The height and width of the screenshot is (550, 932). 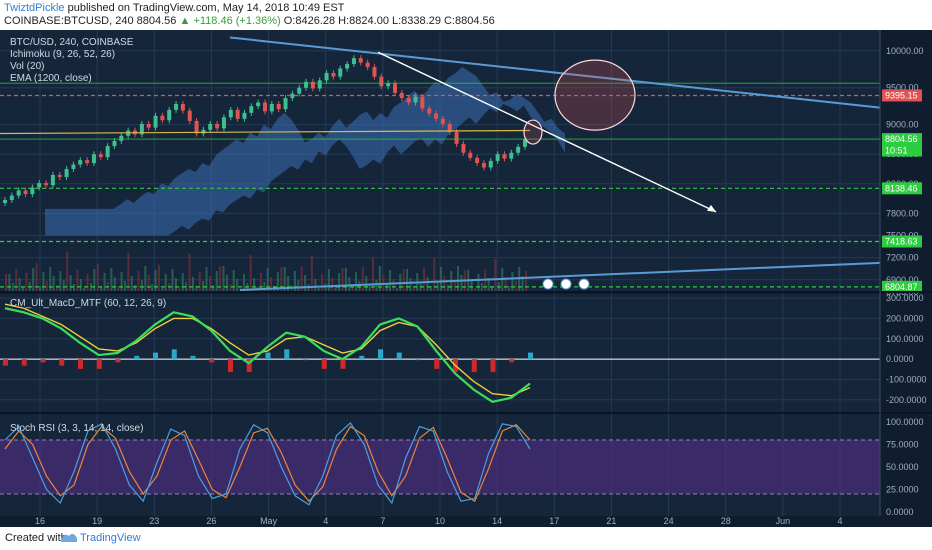 What do you see at coordinates (40, 521) in the screenshot?
I see `x-tick-label: 16` at bounding box center [40, 521].